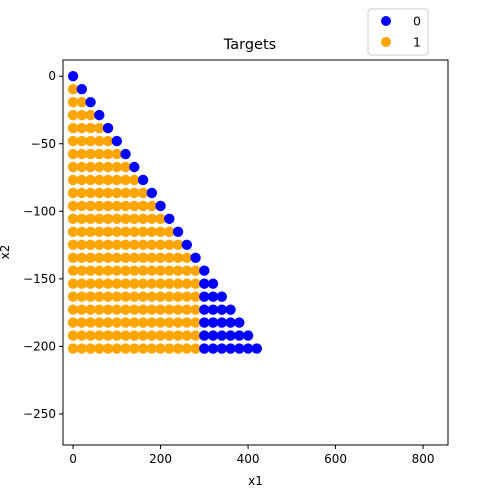 This screenshot has width=500, height=500. I want to click on chart-title: Targets, so click(249, 45).